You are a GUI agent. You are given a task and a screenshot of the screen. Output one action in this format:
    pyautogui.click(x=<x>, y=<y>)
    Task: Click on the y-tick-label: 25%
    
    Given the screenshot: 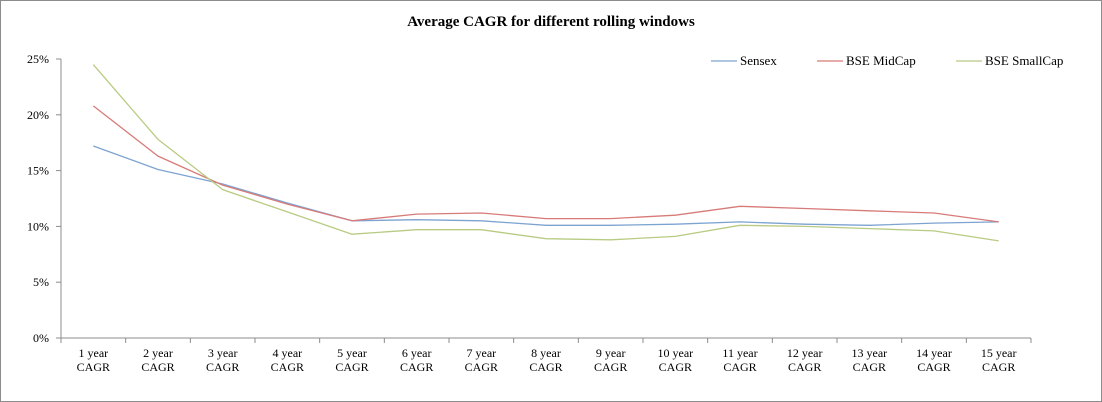 What is the action you would take?
    pyautogui.click(x=38, y=59)
    